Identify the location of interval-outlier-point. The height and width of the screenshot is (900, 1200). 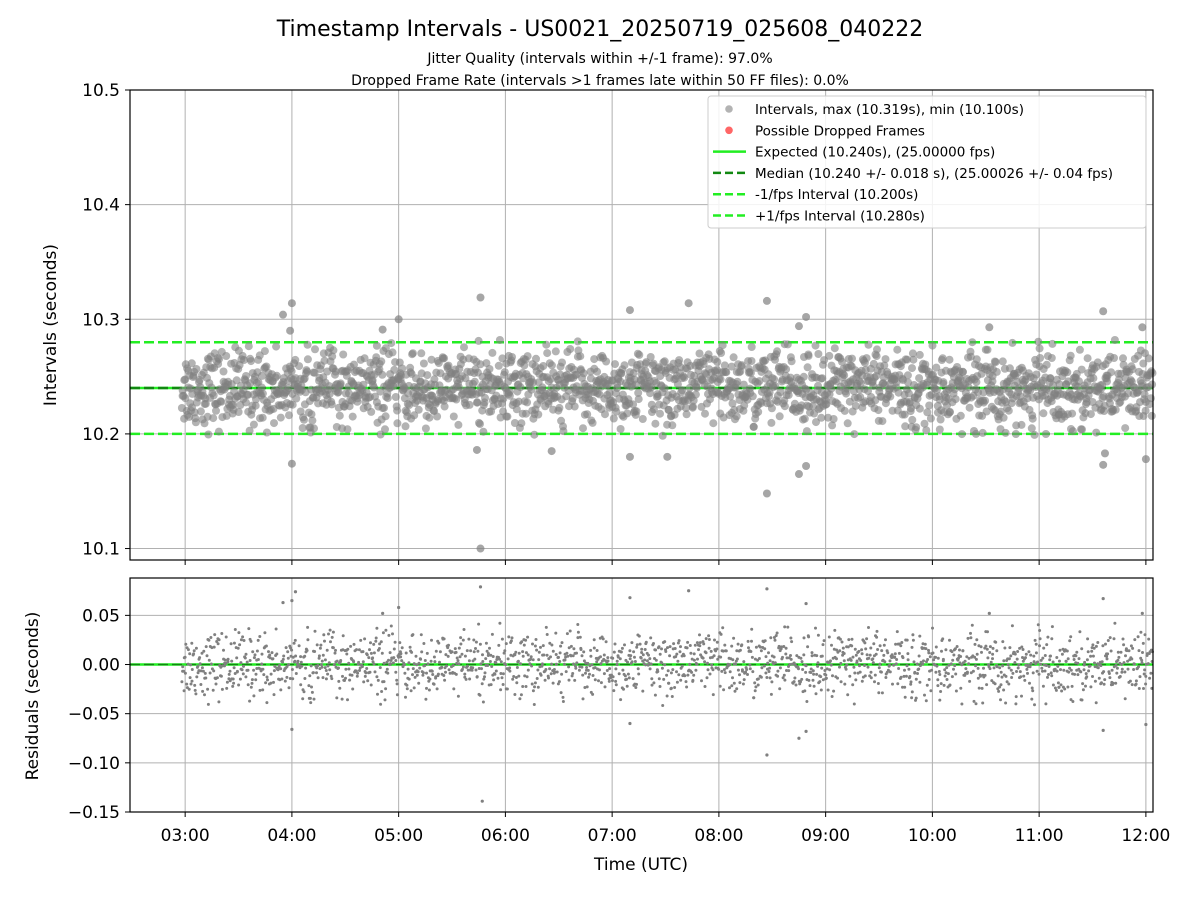
(798, 474).